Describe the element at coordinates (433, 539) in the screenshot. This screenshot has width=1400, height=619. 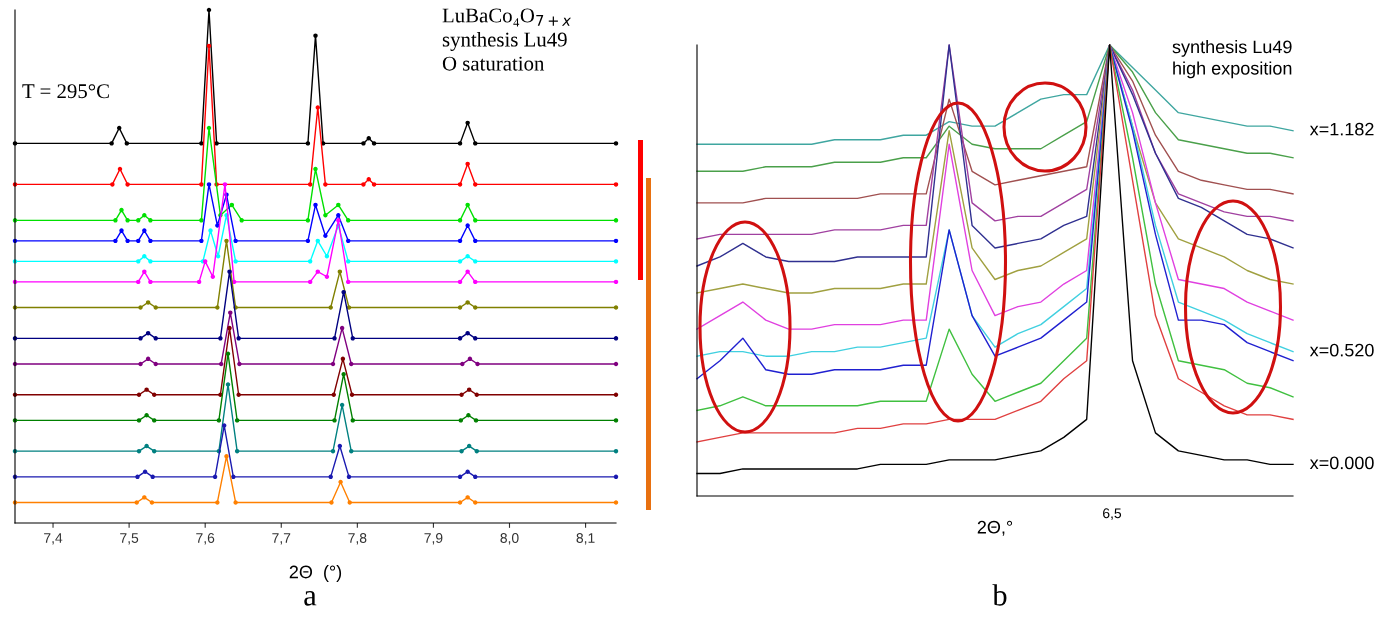
I see `x-tick-label: 7,9` at that location.